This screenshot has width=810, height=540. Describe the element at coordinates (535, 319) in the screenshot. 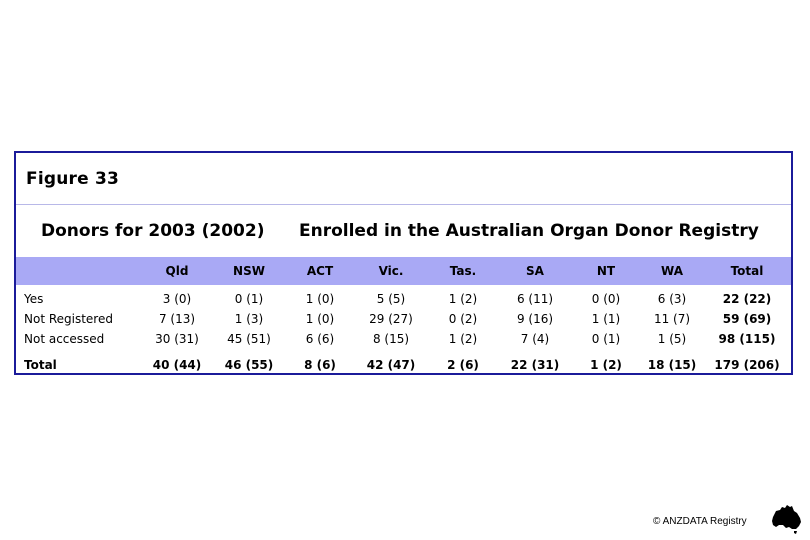

I see `table-cell: 9 (16)` at that location.